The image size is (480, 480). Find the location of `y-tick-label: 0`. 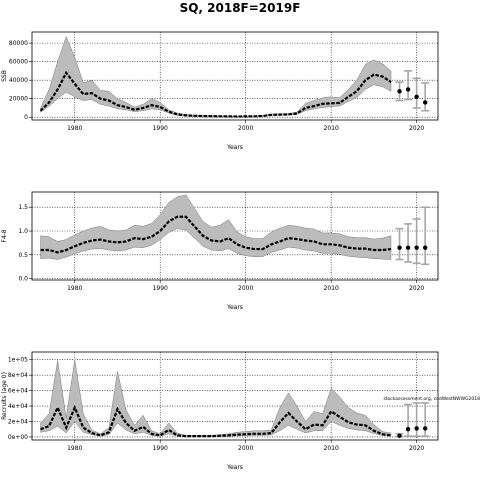

y-tick-label: 0 is located at coordinates (26, 117).